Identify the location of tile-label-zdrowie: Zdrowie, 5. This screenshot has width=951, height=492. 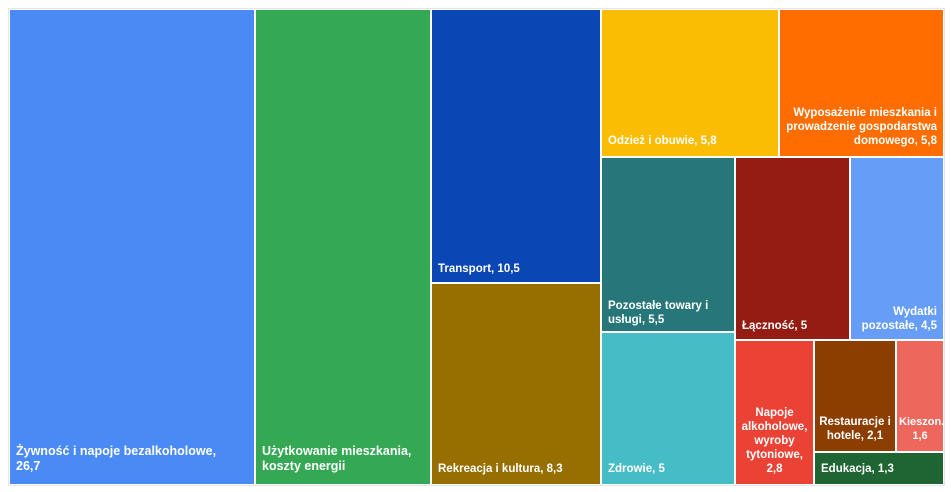
(636, 469).